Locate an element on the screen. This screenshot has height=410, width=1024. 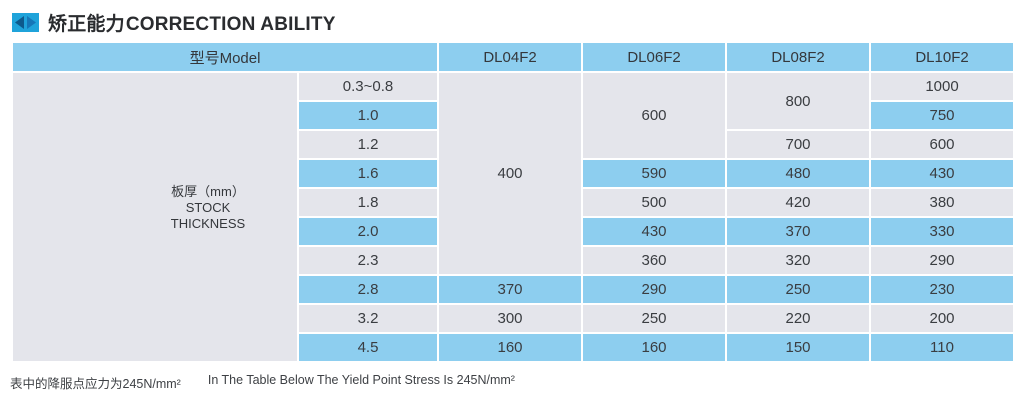
cell-thickness-10: 4.5 is located at coordinates (368, 347).